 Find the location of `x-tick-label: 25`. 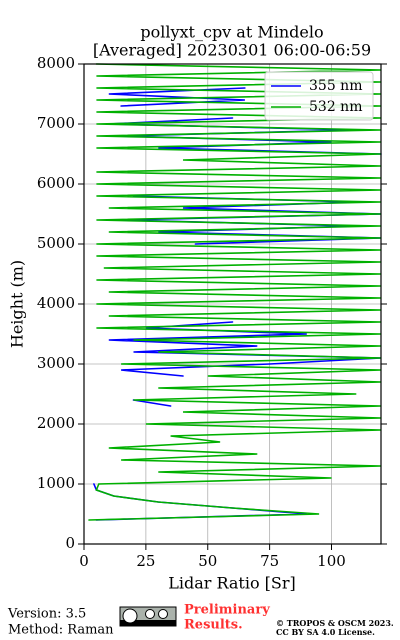

x-tick-label: 25 is located at coordinates (145, 561).